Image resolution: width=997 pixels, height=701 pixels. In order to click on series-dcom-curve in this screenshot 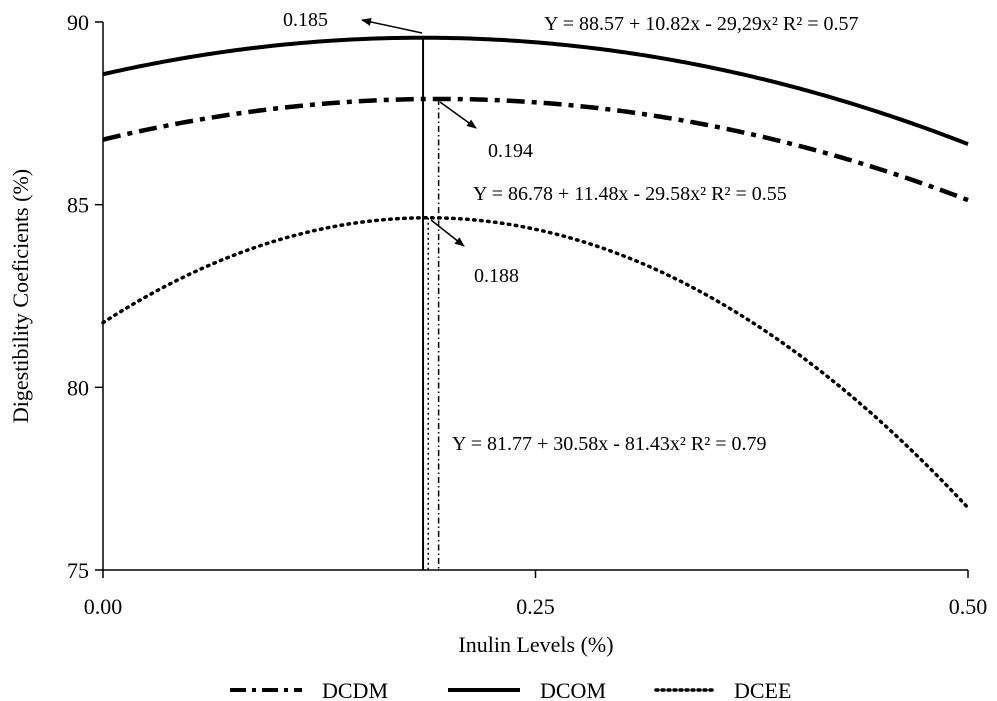, I will do `click(535, 90)`.